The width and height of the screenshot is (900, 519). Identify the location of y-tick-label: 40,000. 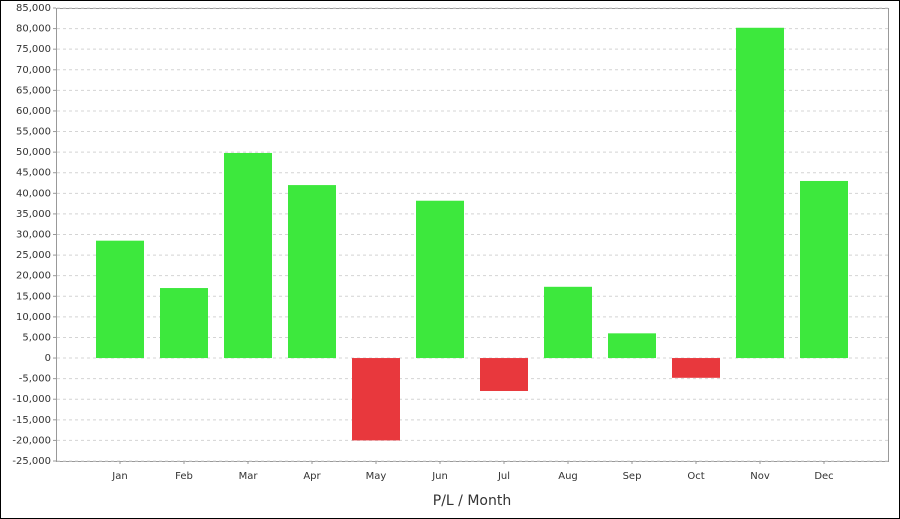
(33, 193).